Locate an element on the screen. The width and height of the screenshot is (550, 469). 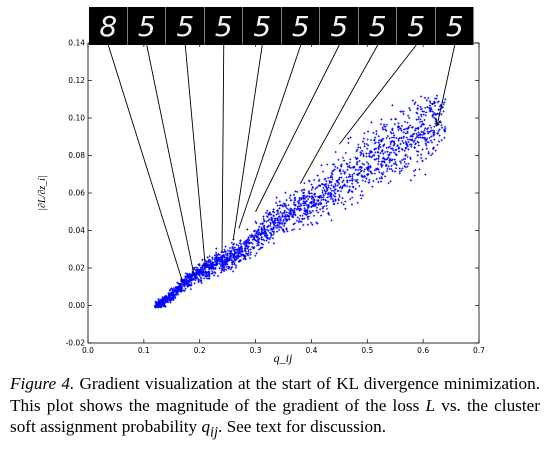
caption-math-q-sub: ij is located at coordinates (214, 432).